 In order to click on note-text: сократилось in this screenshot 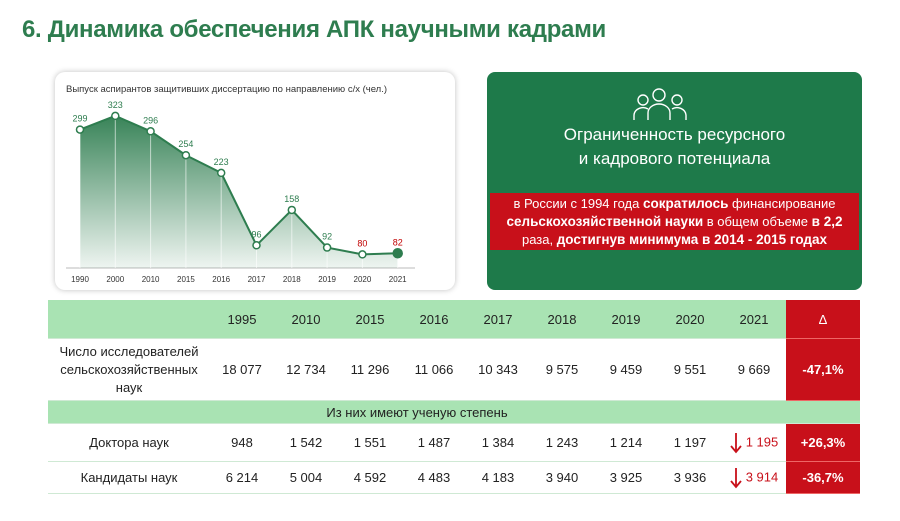, I will do `click(685, 203)`.